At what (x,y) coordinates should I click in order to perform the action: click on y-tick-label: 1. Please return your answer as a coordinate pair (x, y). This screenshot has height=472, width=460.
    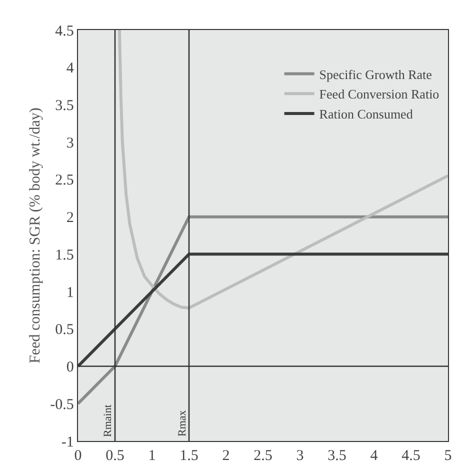
    Looking at the image, I should click on (70, 292).